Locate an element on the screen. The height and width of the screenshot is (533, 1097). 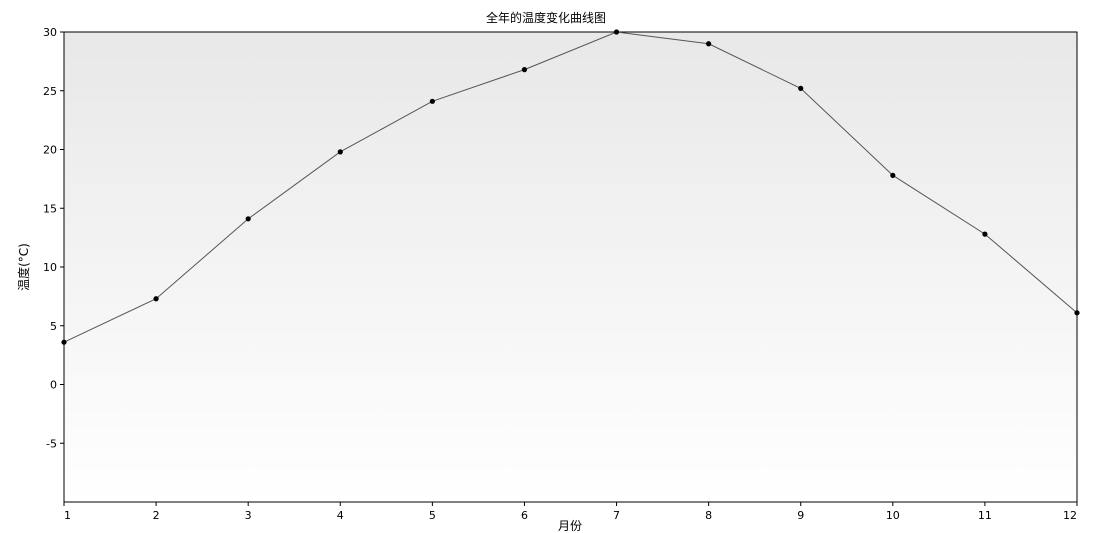
x-tick-label: 4 is located at coordinates (340, 515).